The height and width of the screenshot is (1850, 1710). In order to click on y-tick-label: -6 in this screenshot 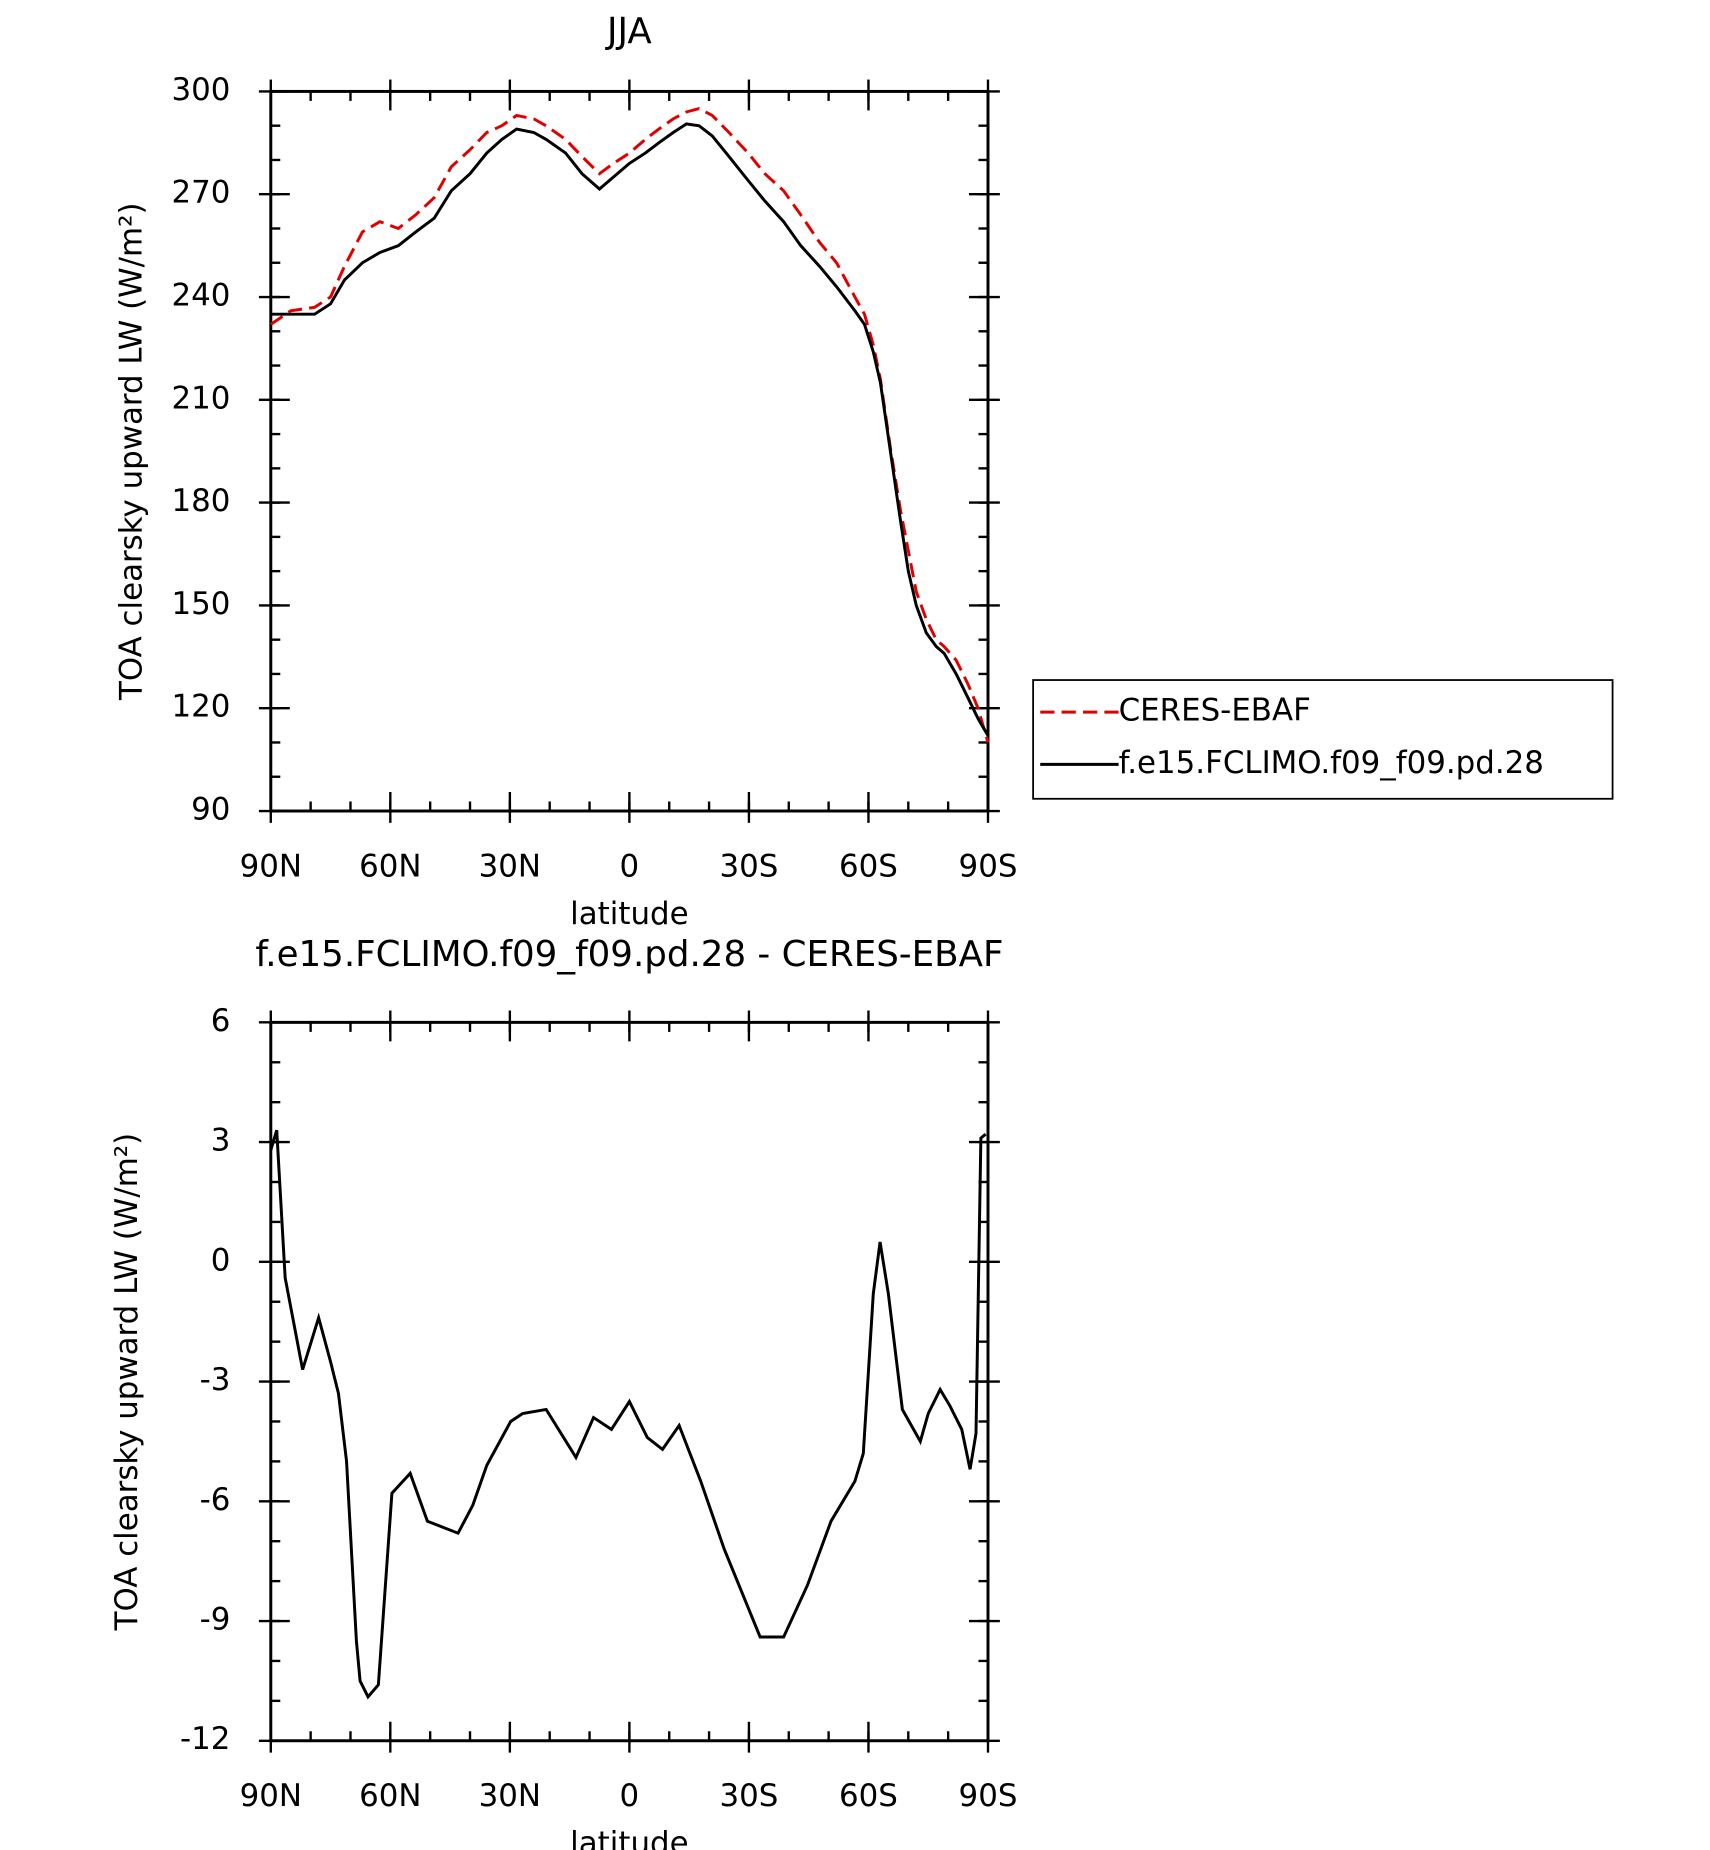, I will do `click(215, 1500)`.